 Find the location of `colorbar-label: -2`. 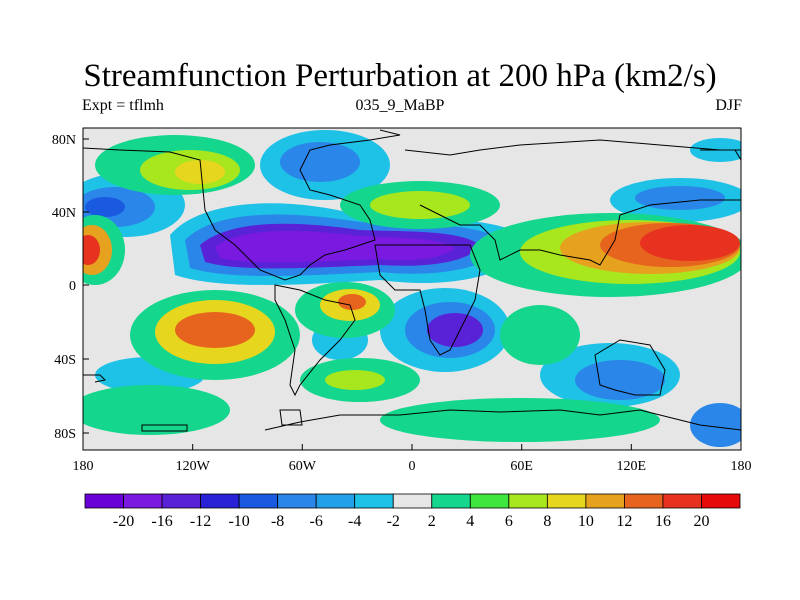

colorbar-label: -2 is located at coordinates (393, 521).